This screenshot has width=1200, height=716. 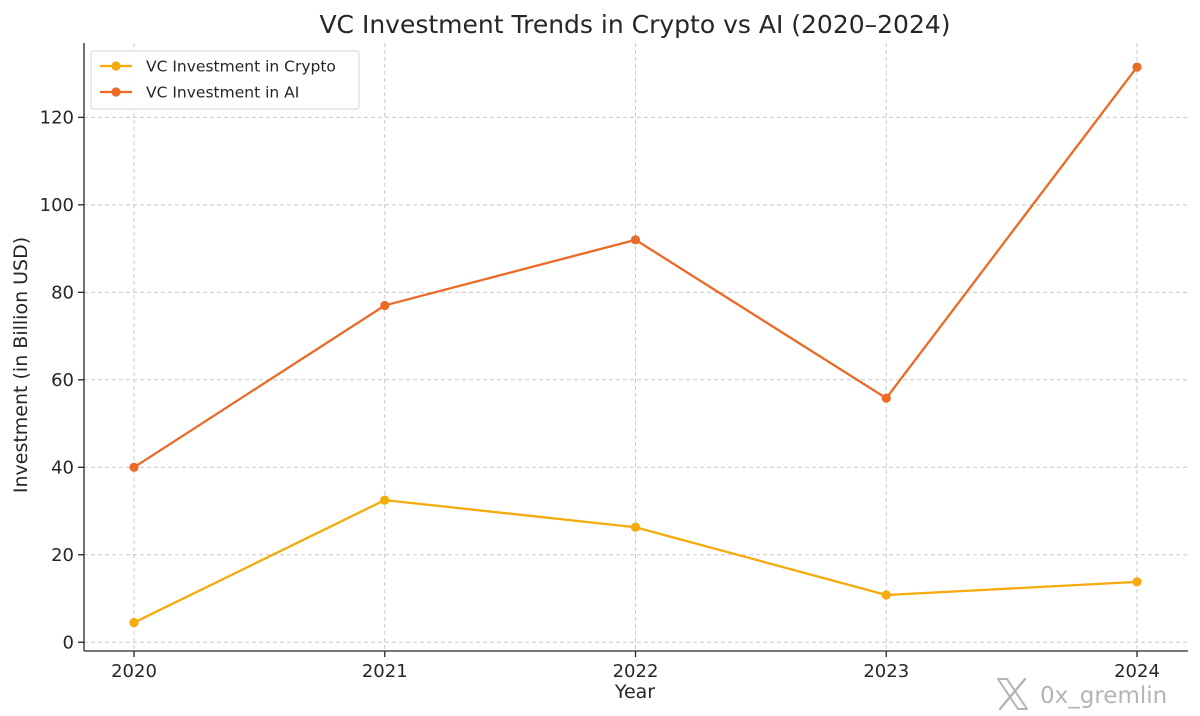 What do you see at coordinates (634, 692) in the screenshot?
I see `x-axis-label: Year` at bounding box center [634, 692].